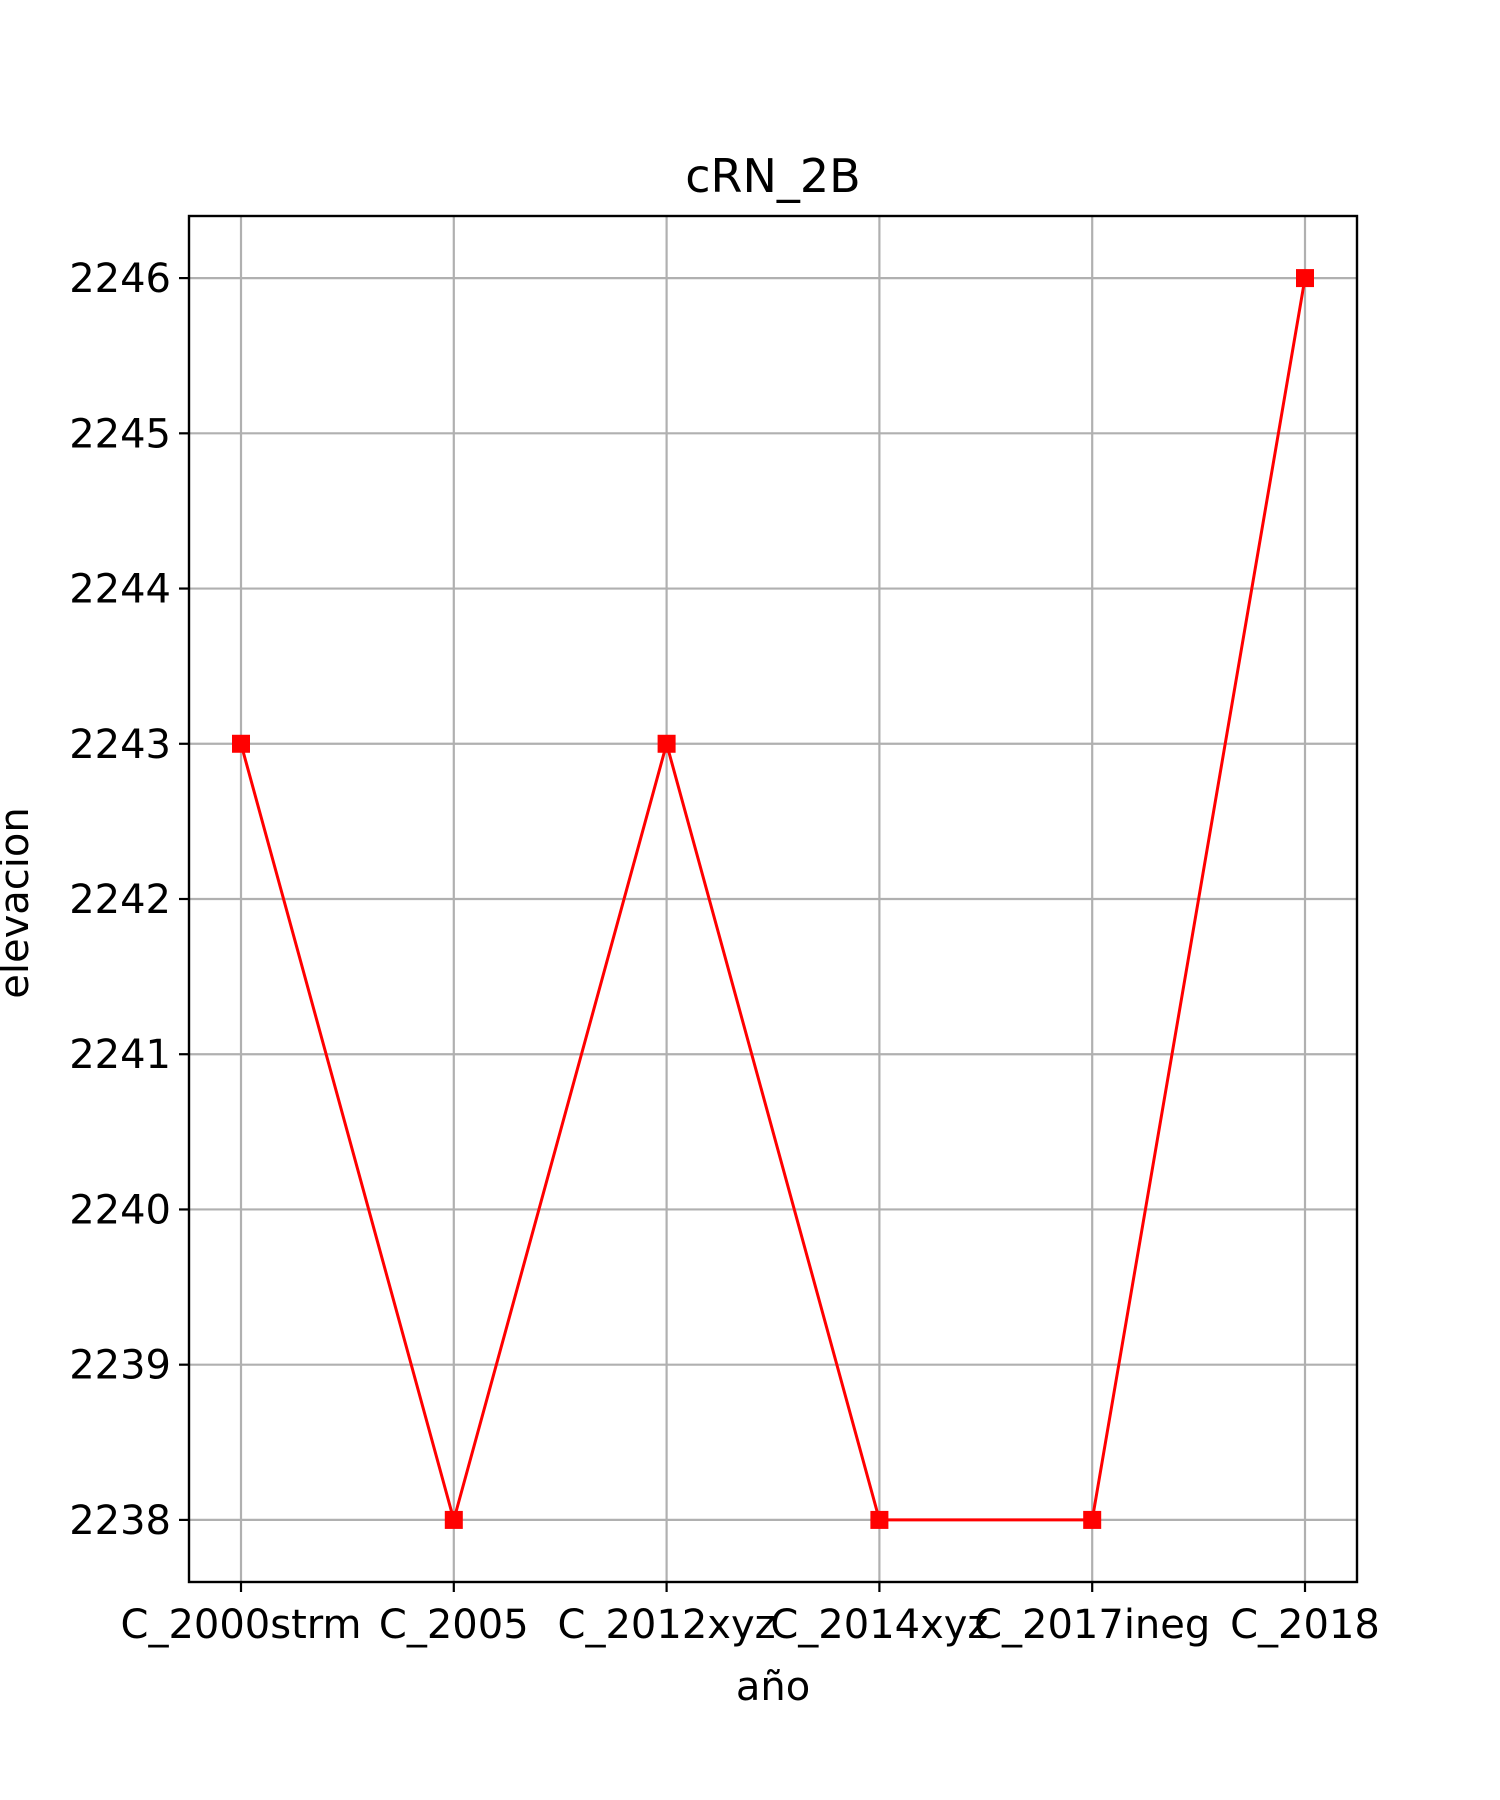 This screenshot has width=1500, height=1800. I want to click on x-tick-label: C_2000strm, so click(241, 1625).